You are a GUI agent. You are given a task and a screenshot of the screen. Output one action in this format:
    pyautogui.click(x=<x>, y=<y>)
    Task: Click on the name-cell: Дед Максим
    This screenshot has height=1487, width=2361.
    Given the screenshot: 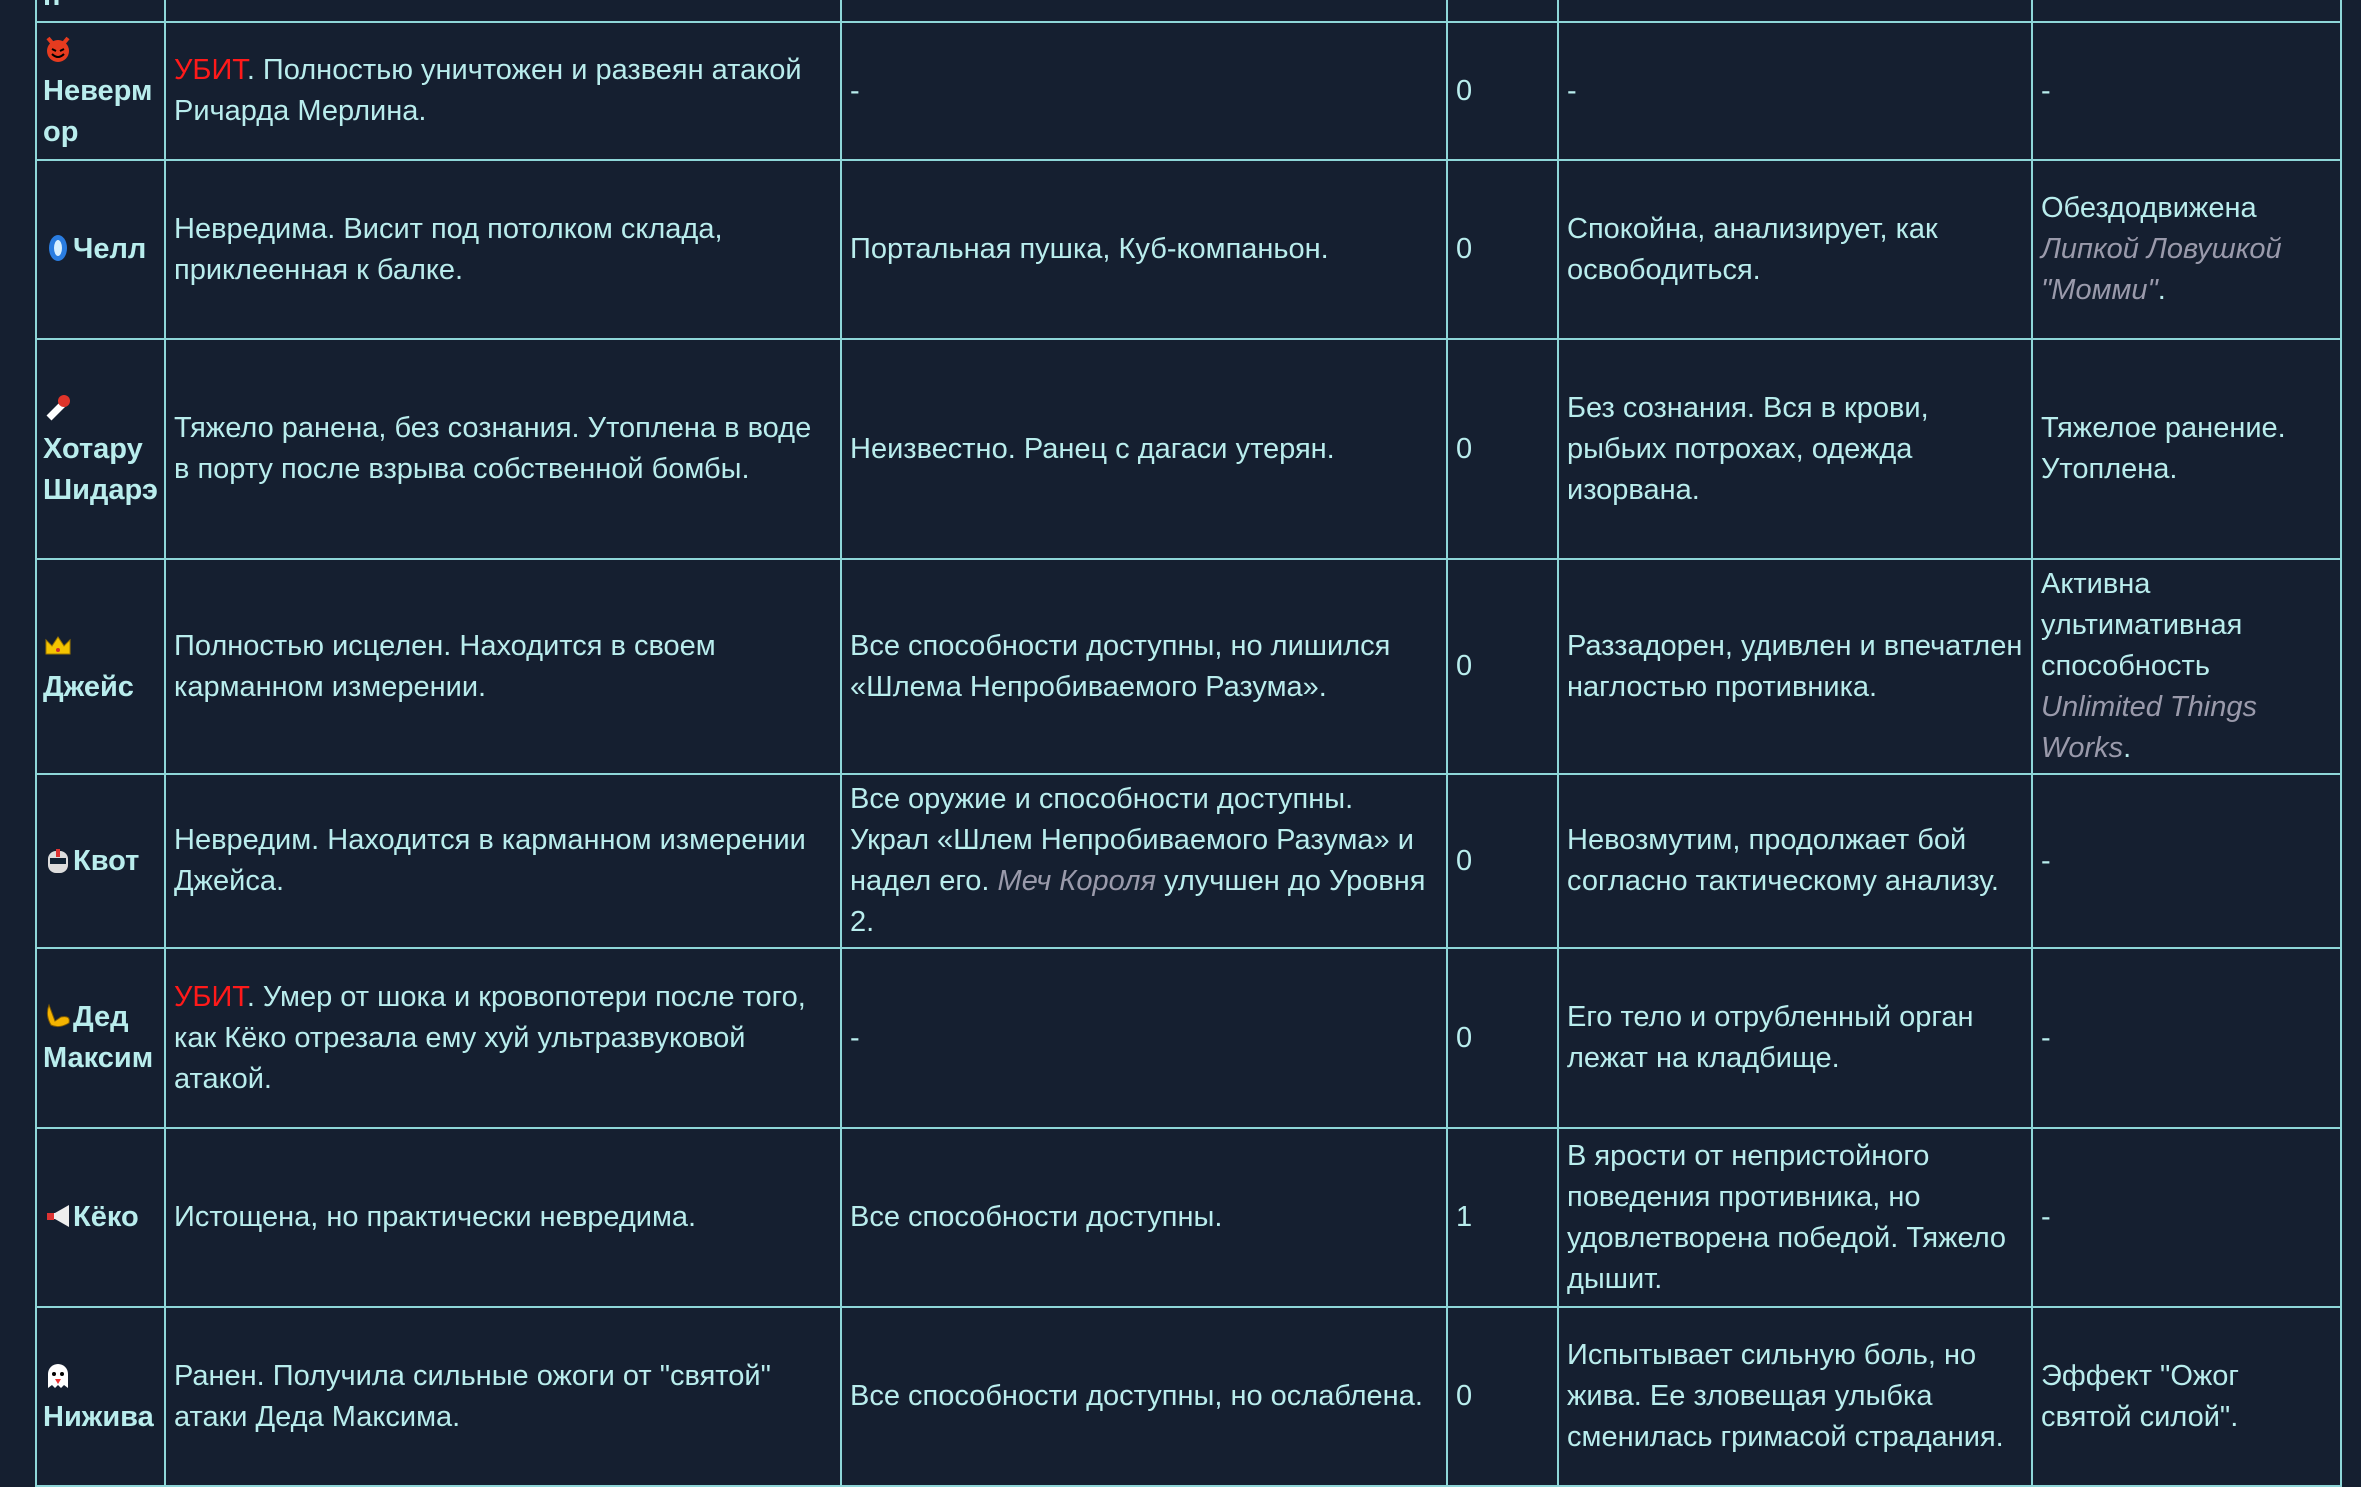 What is the action you would take?
    pyautogui.click(x=100, y=1038)
    